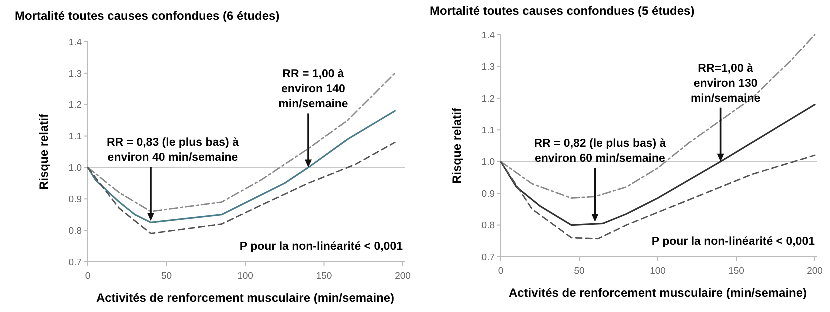  What do you see at coordinates (725, 83) in the screenshot?
I see `annotation: RR=1,00 à environ 130 min/semaine` at bounding box center [725, 83].